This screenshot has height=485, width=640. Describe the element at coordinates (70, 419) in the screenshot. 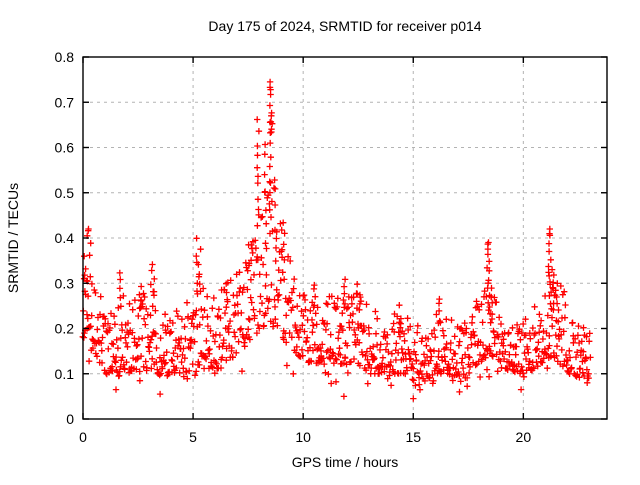

I see `y-tick-label: 0` at that location.